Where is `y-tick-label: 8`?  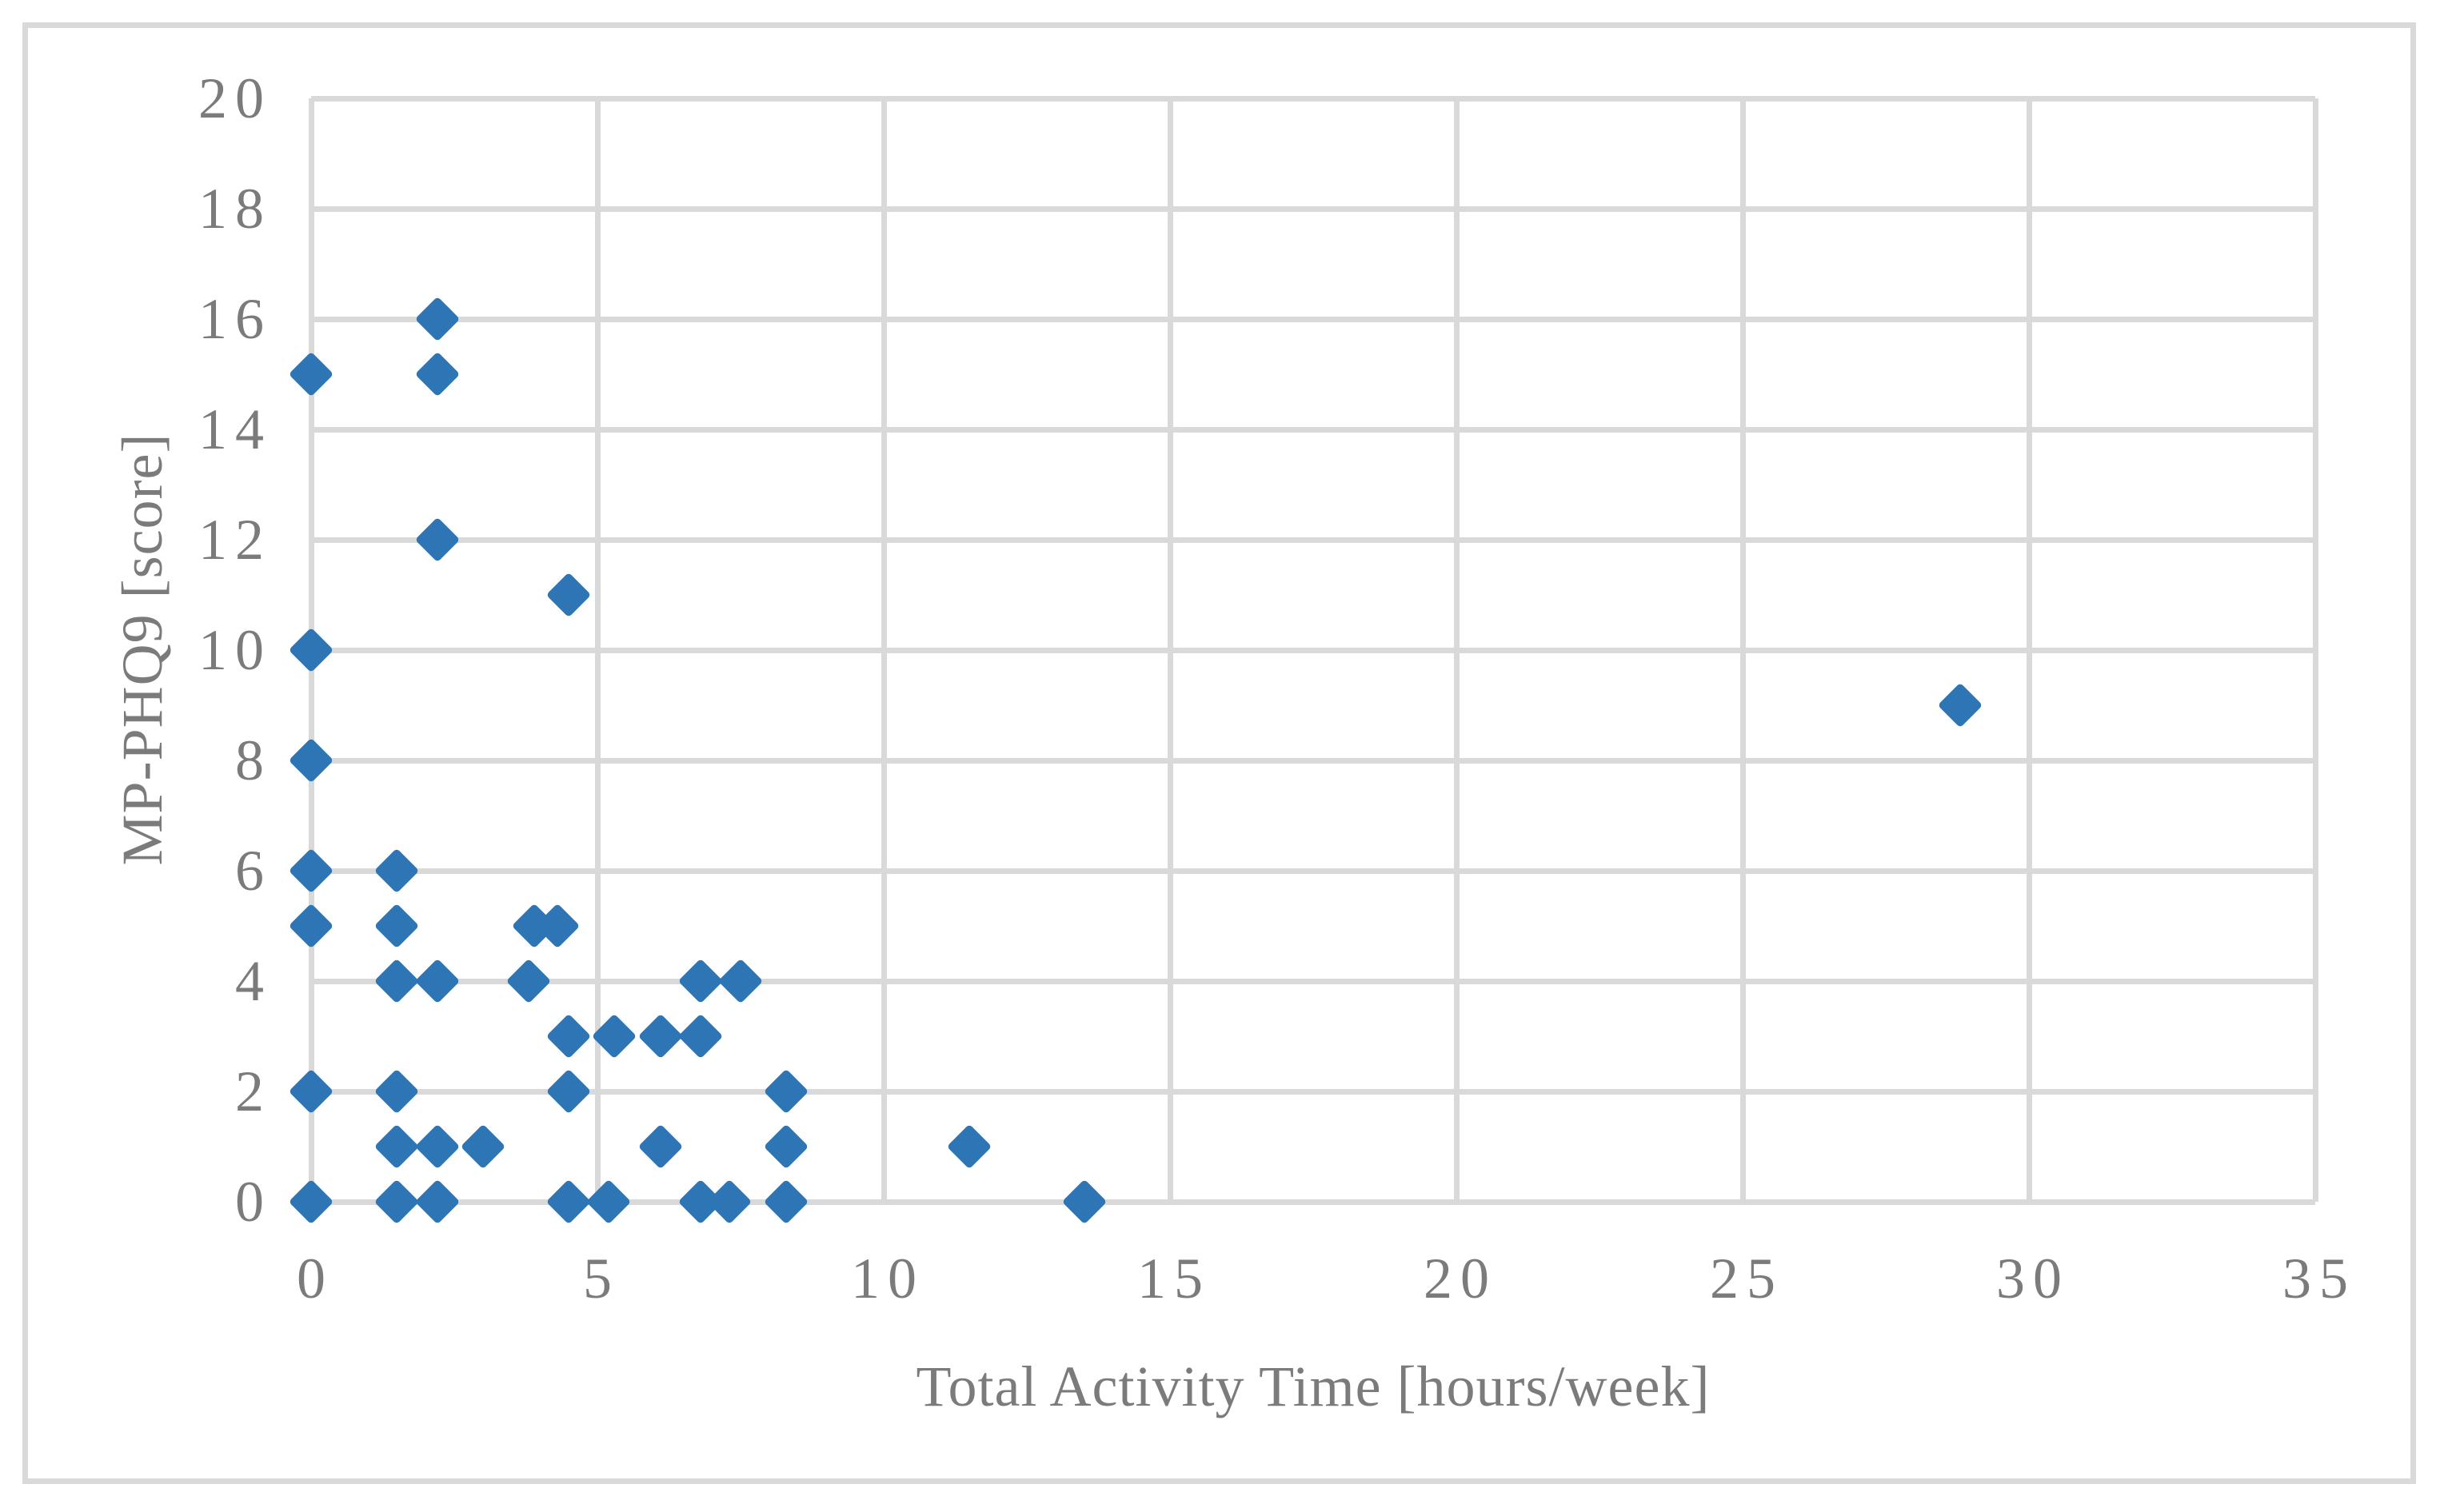
y-tick-label: 8 is located at coordinates (253, 760).